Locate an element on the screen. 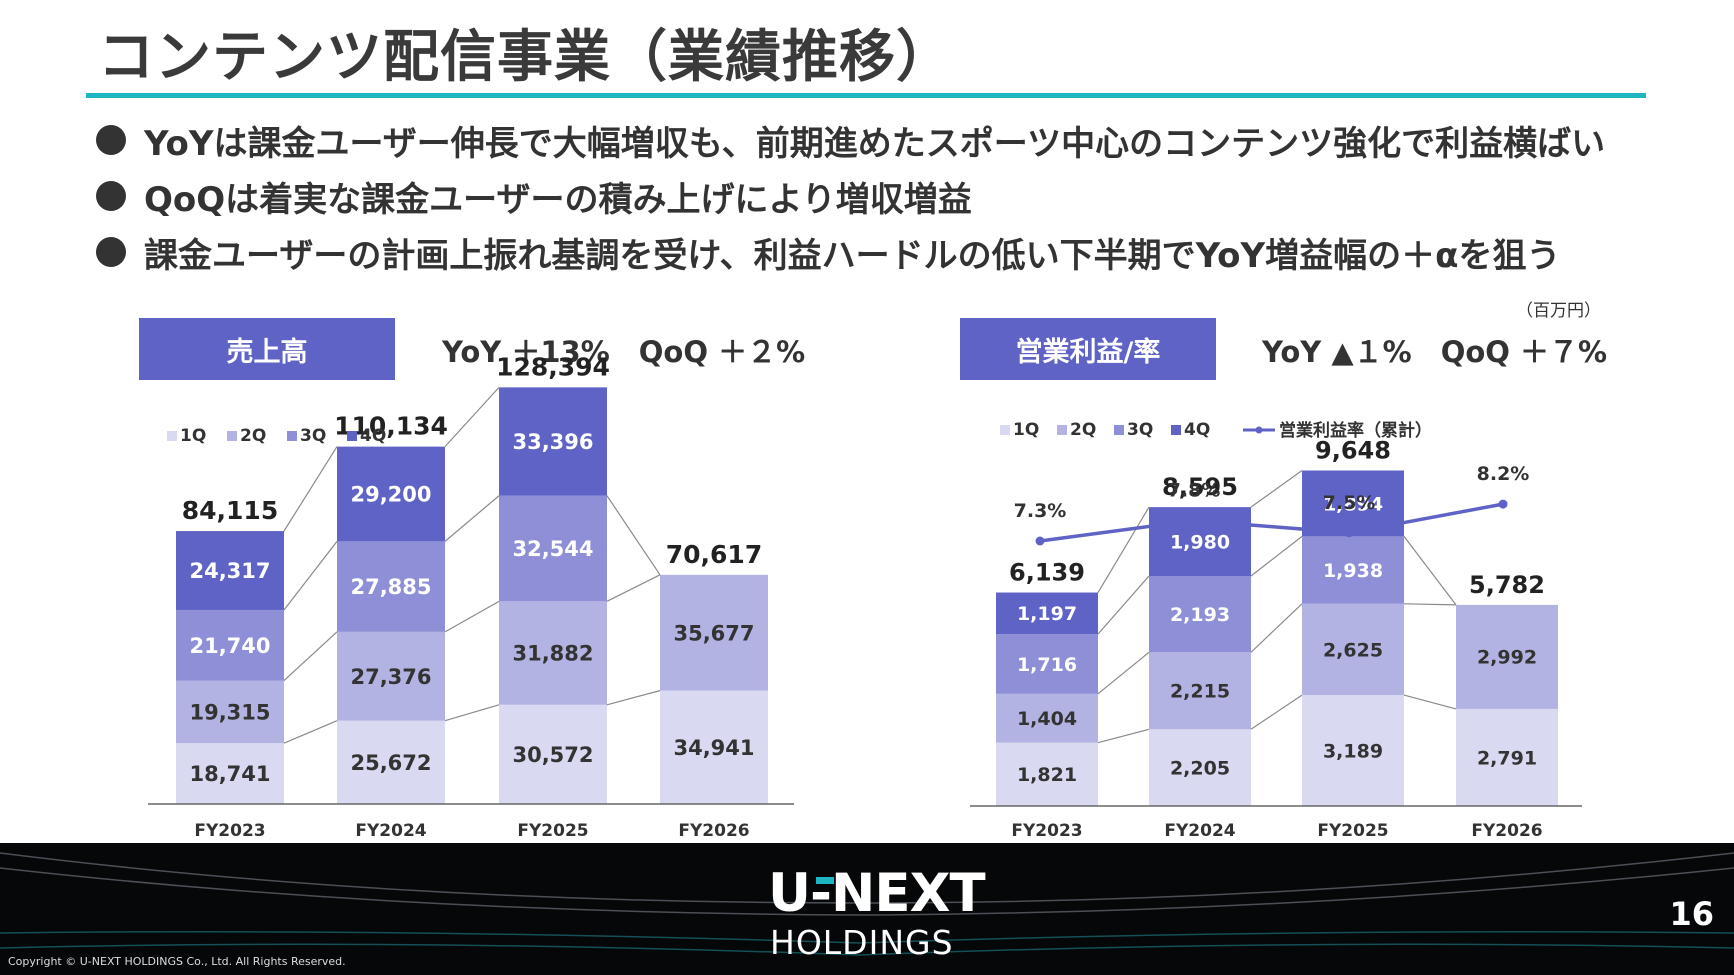 The image size is (1734, 975). sales-growth-text: YoY ＋13% QoQ ＋２% is located at coordinates (624, 352).